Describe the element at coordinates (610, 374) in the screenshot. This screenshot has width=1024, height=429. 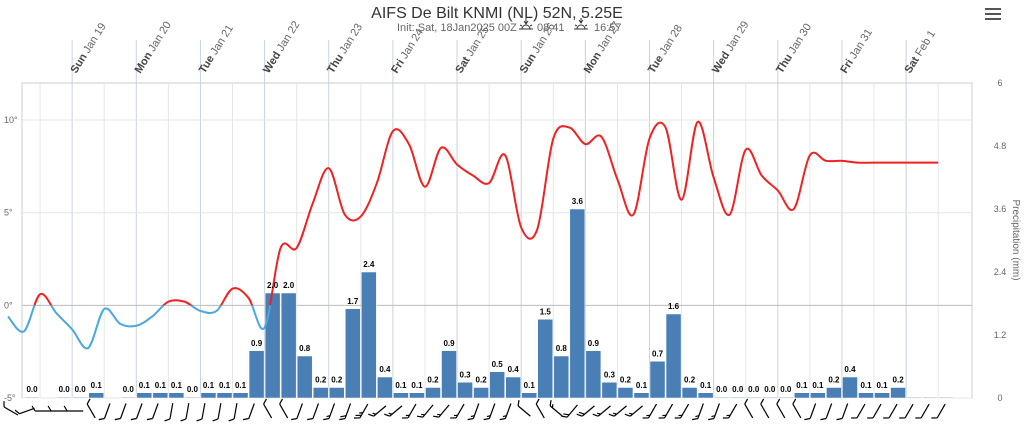
I see `precip-data-label: 0.3` at that location.